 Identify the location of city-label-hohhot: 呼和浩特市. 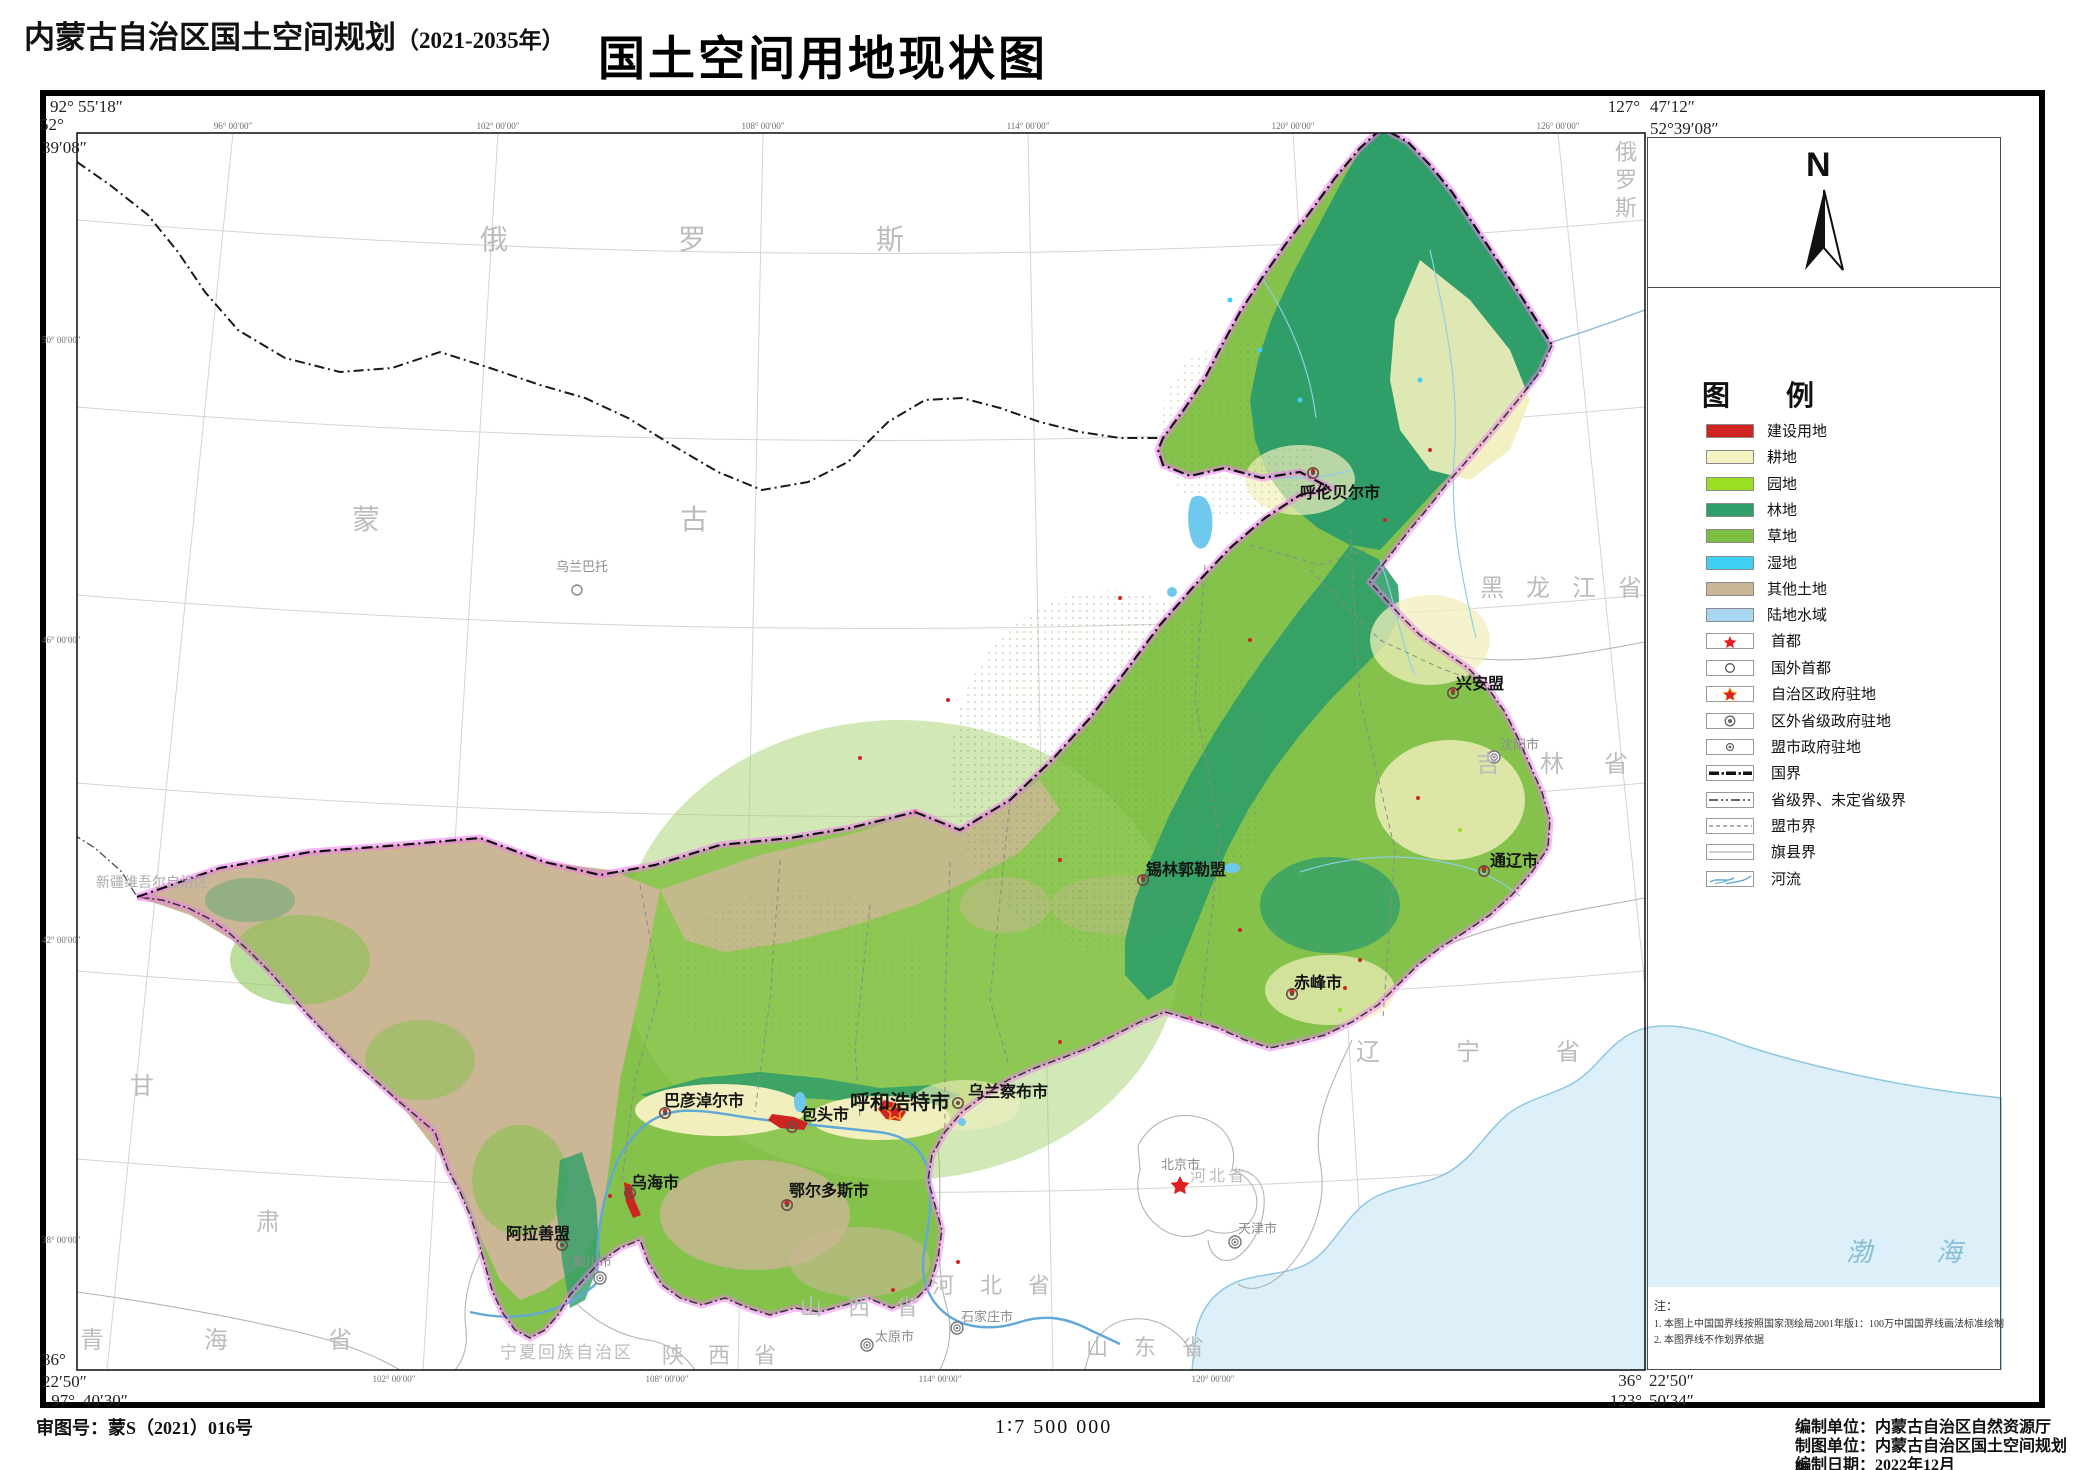
(900, 1103).